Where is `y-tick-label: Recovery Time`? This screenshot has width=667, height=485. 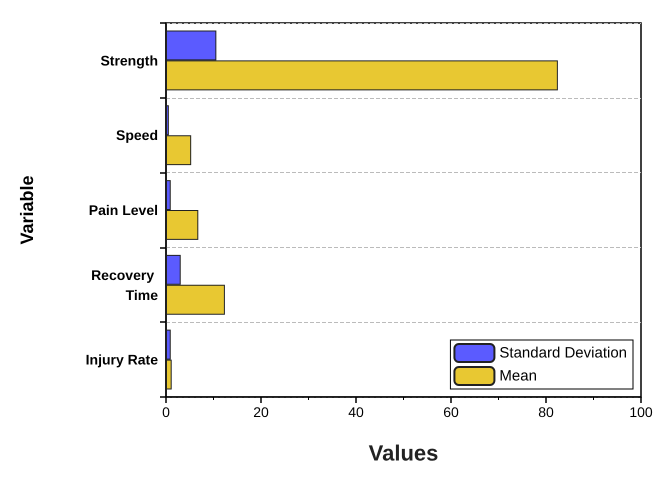
y-tick-label: Recovery Time is located at coordinates (124, 284).